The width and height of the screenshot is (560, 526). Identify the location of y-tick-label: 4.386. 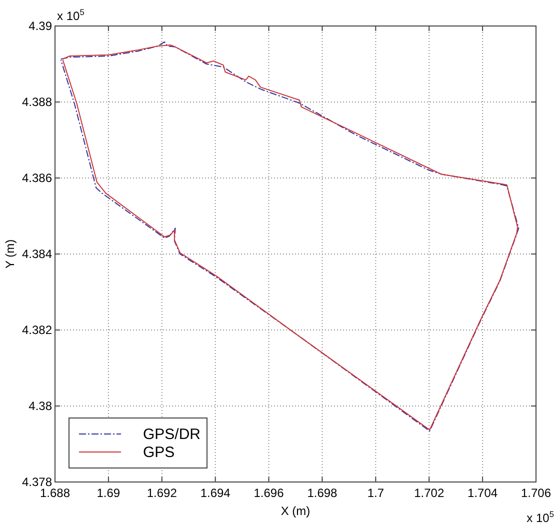
(37, 178).